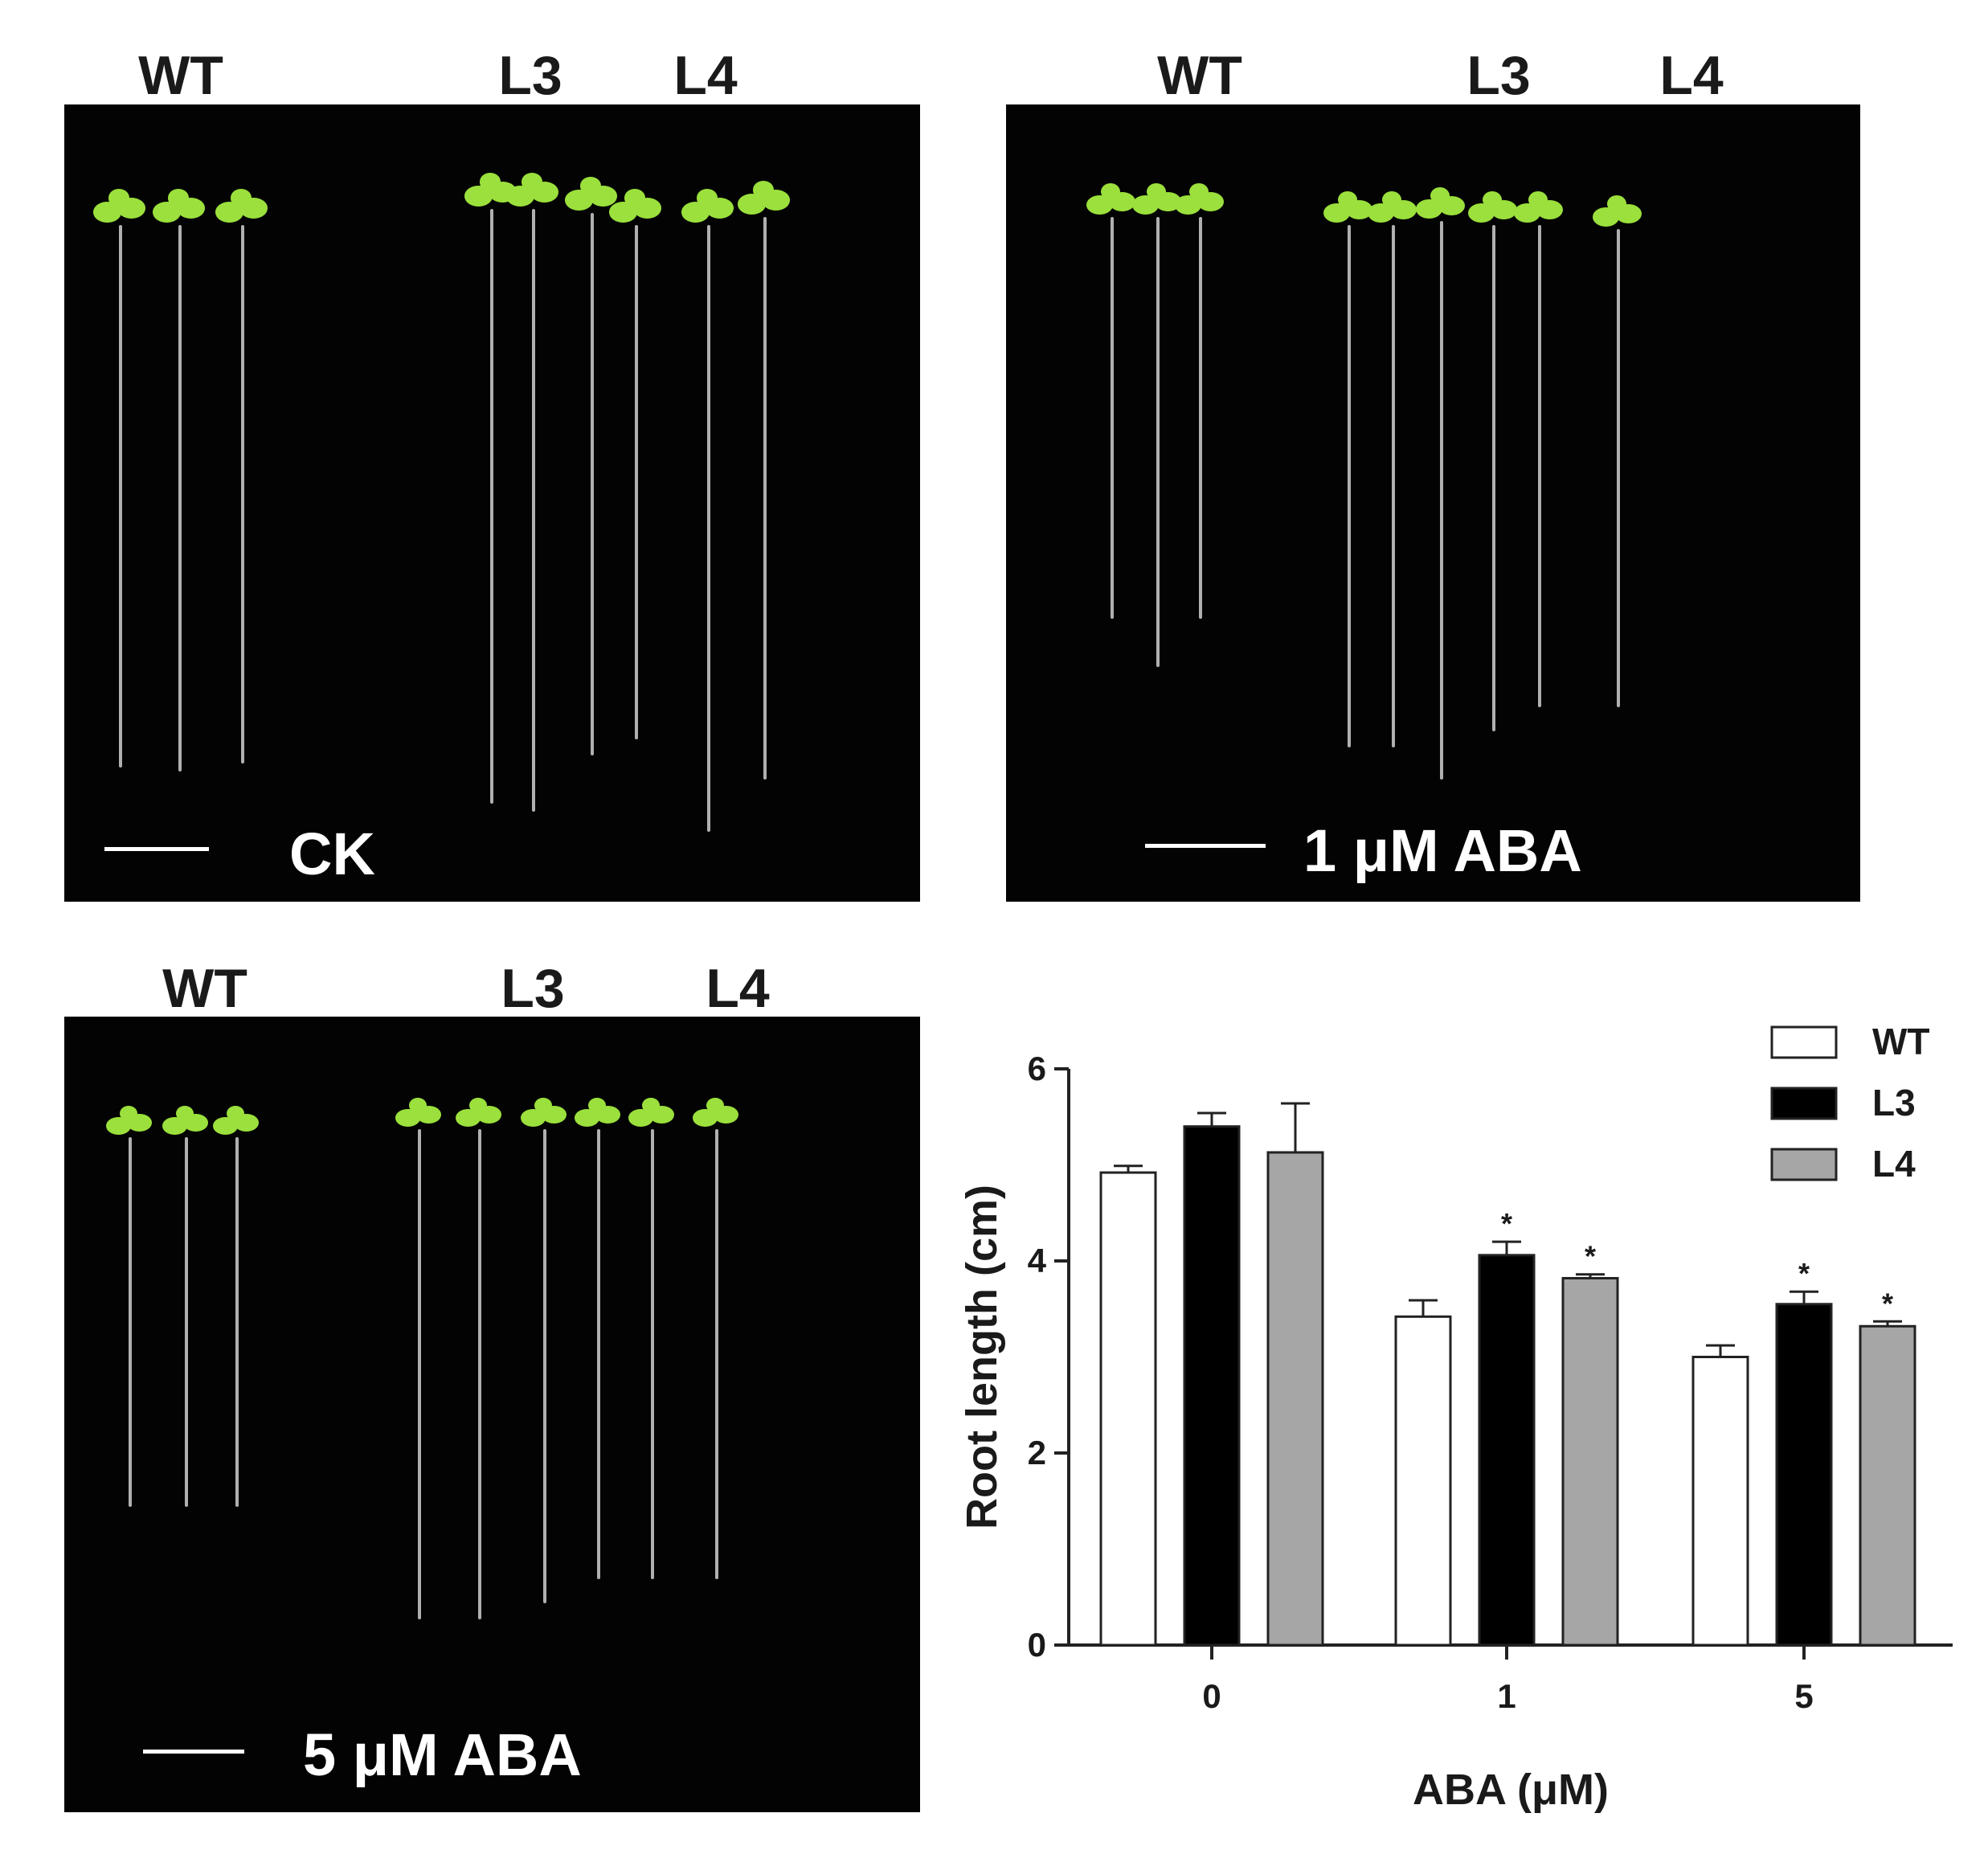  I want to click on y-tick-label: 4, so click(1037, 1260).